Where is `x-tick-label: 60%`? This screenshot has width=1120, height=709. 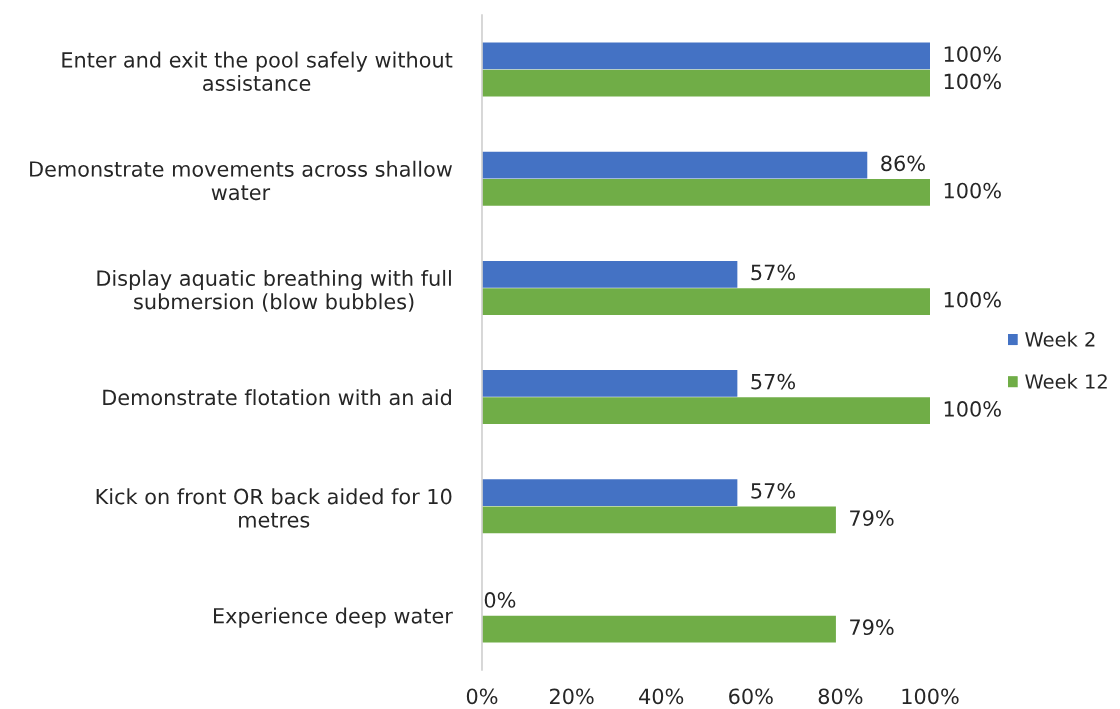 x-tick-label: 60% is located at coordinates (751, 696).